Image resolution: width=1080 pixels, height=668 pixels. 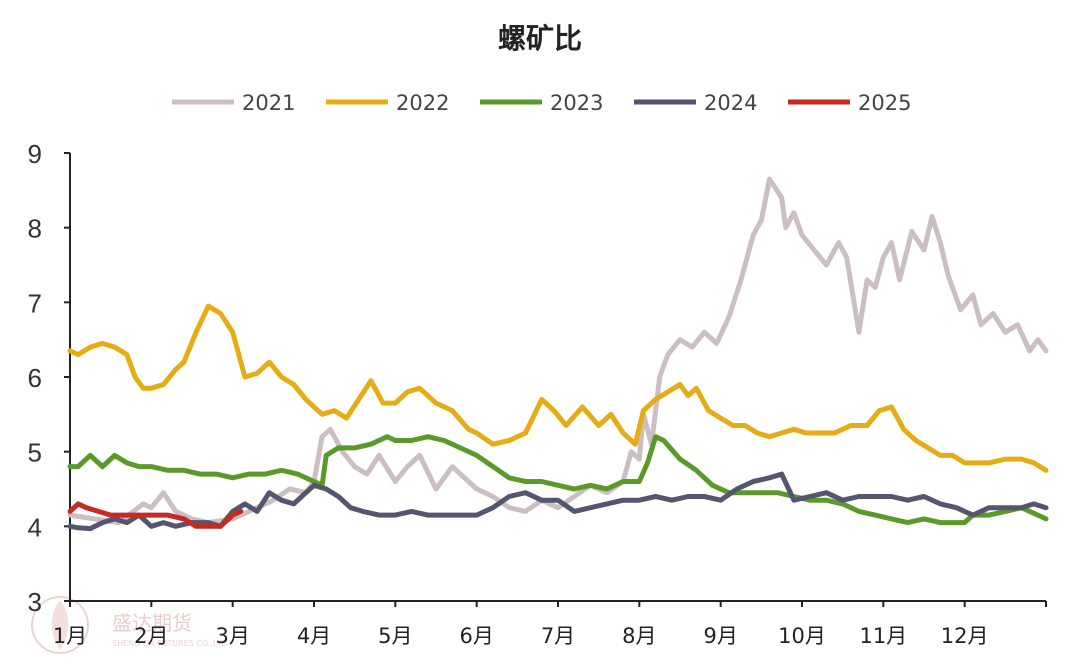 I want to click on x-tick-label: 6月, so click(x=476, y=636).